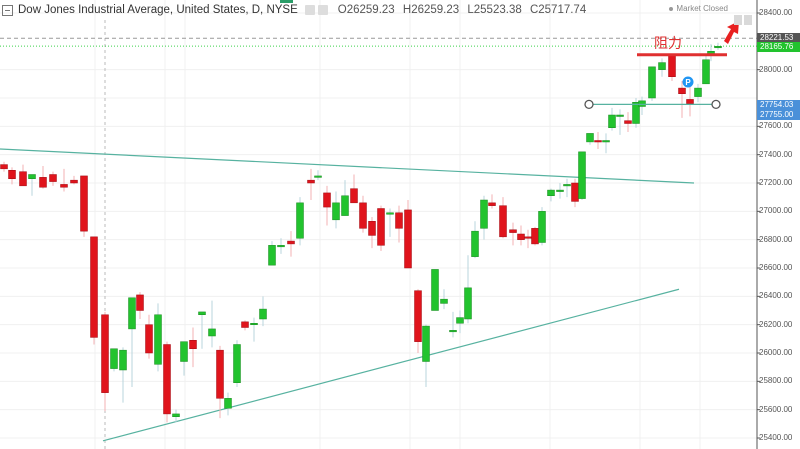  I want to click on event-marker-icon, so click(688, 82).